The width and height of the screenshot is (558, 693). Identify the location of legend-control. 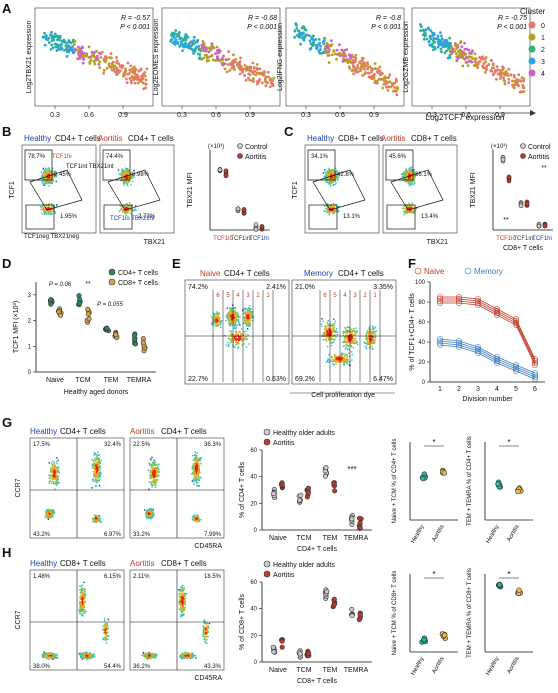
(523, 146).